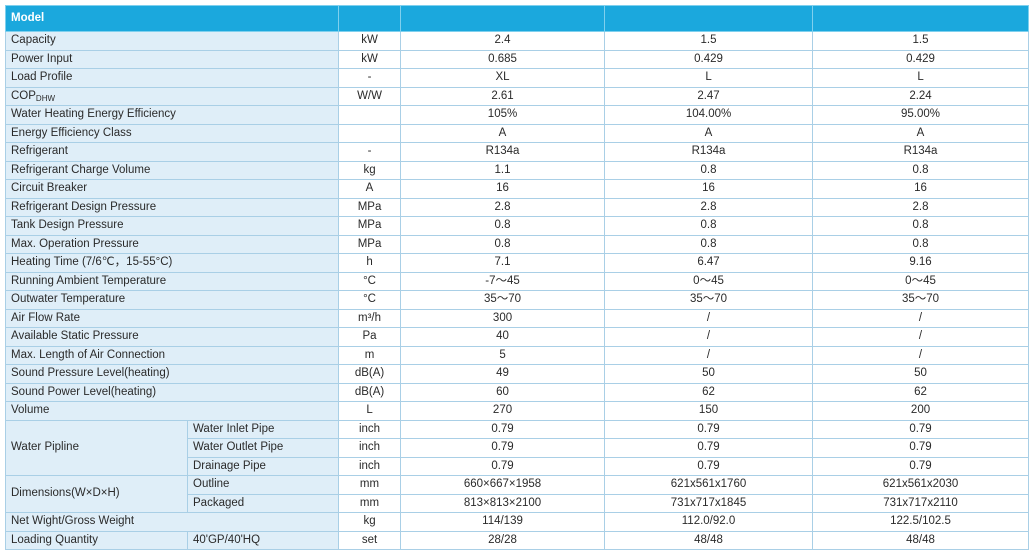 The height and width of the screenshot is (558, 1032). What do you see at coordinates (370, 540) in the screenshot?
I see `row-unit: set` at bounding box center [370, 540].